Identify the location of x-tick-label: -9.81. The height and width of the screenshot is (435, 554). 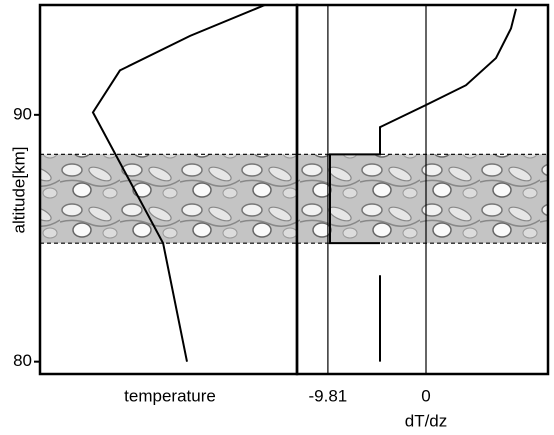
(328, 395).